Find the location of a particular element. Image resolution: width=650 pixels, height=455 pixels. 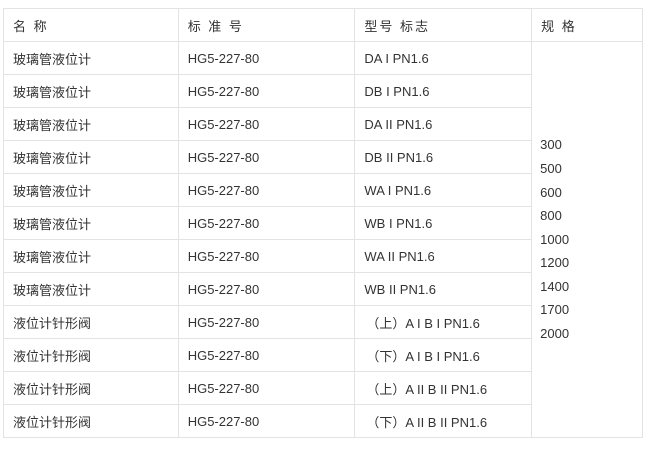

cell-model: DA II PN1.6 is located at coordinates (443, 124).